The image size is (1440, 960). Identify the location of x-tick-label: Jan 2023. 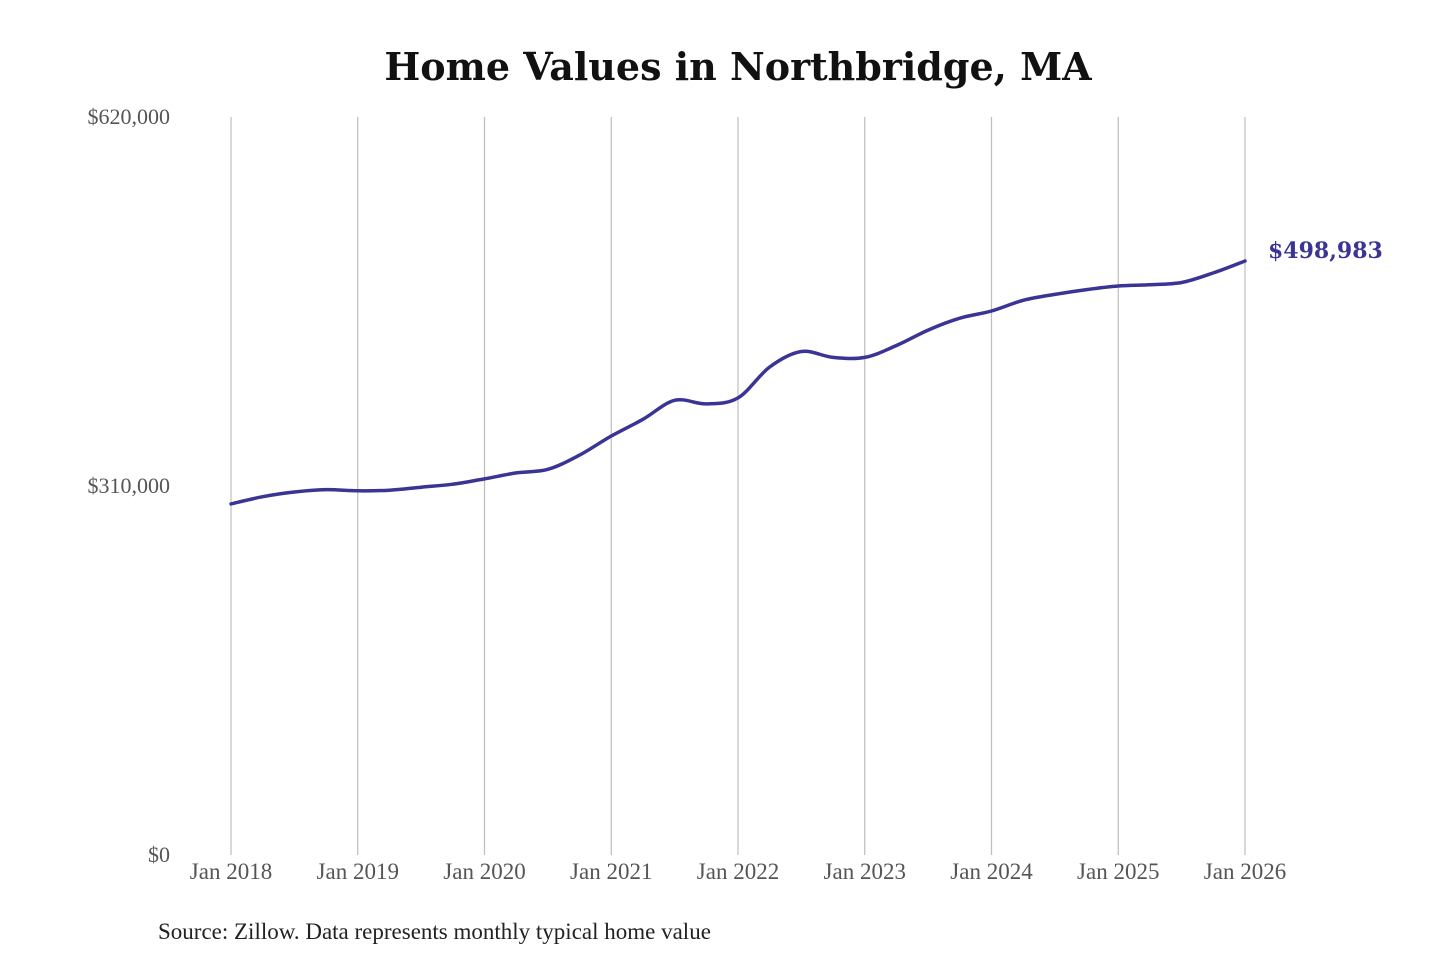
(865, 871).